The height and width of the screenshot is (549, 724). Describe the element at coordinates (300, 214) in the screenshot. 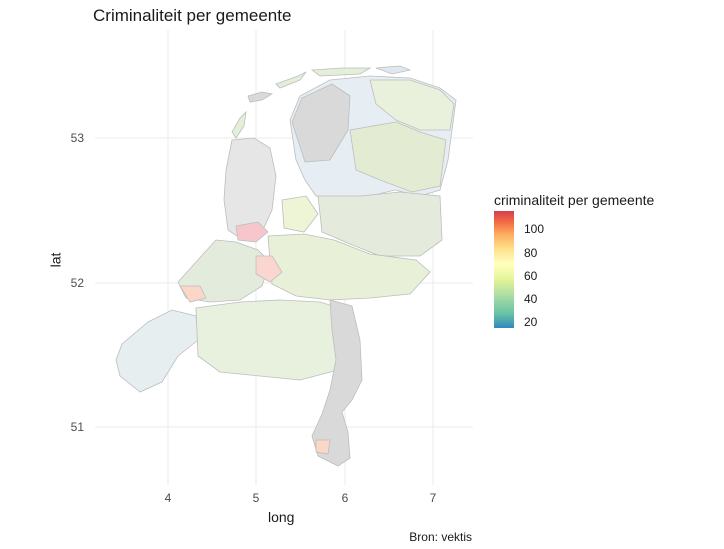

I see `region-flevoland` at that location.